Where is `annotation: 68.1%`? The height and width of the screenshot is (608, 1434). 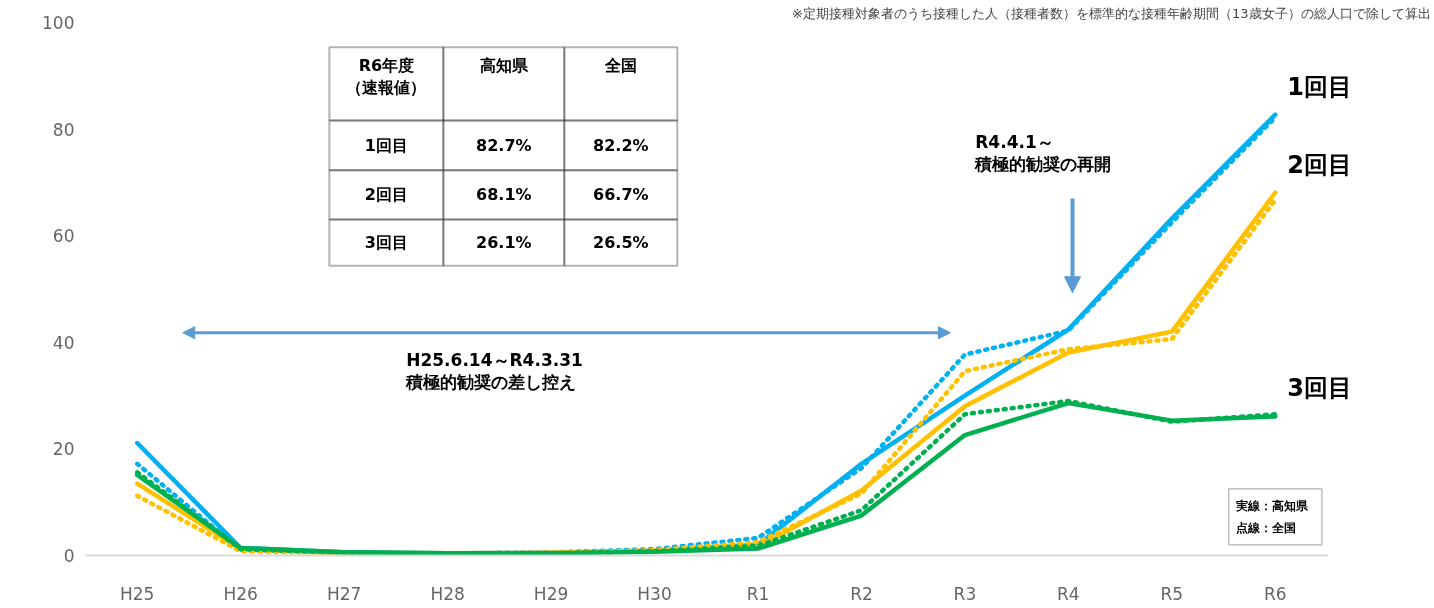
annotation: 68.1% is located at coordinates (504, 195).